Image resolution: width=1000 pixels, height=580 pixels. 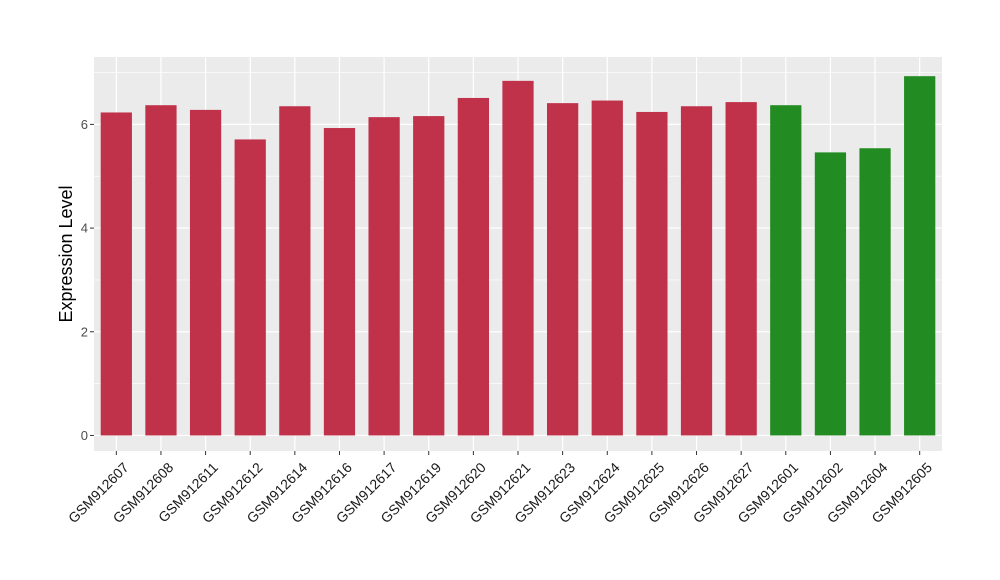 What do you see at coordinates (116, 274) in the screenshot?
I see `bar-gsm912607` at bounding box center [116, 274].